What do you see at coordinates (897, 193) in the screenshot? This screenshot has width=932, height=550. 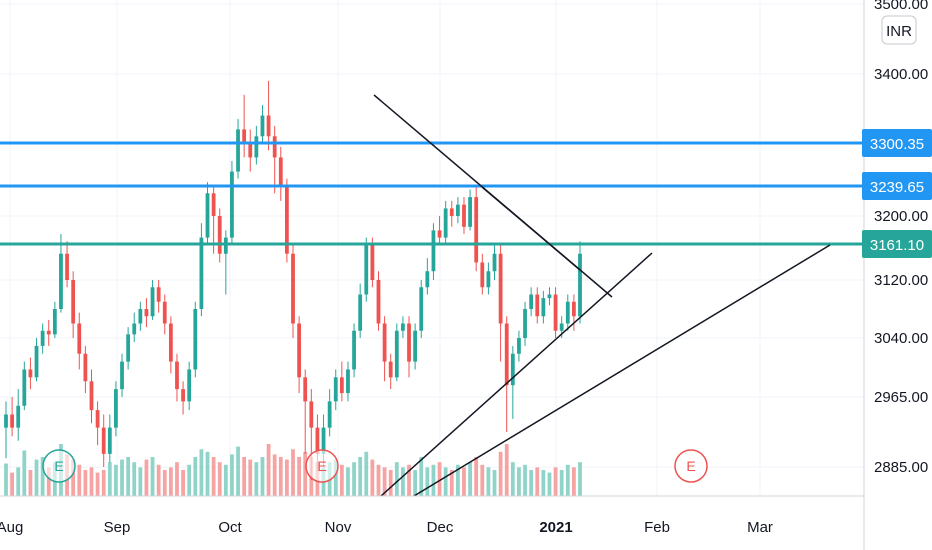 I see `price-tags: 3300.35 3239.65 3161.10` at bounding box center [897, 193].